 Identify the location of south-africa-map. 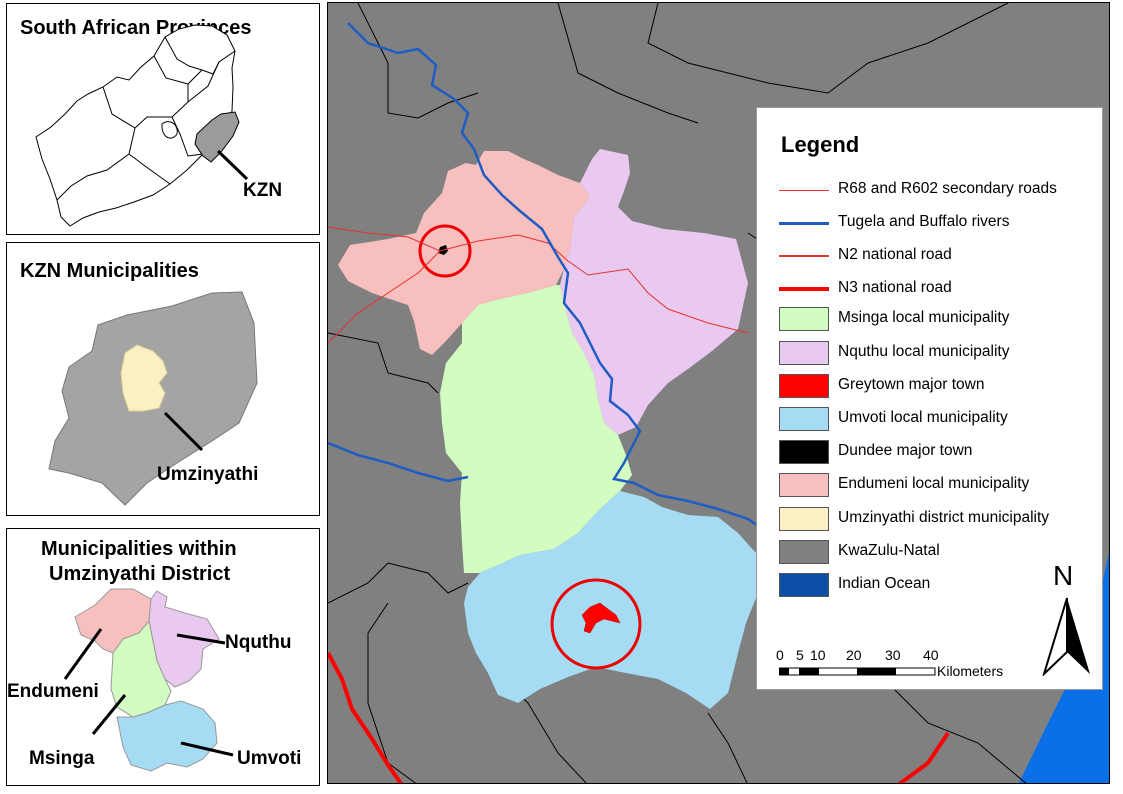
(142, 125).